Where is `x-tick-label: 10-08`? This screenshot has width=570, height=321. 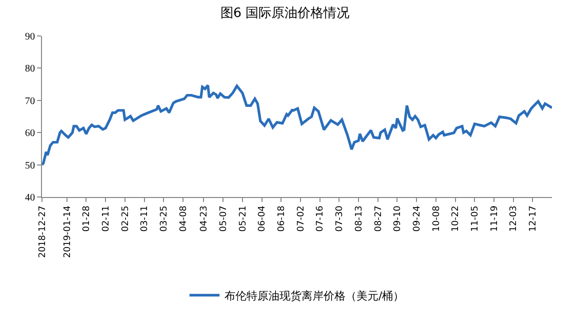
x-tick-label: 10-08 is located at coordinates (437, 218).